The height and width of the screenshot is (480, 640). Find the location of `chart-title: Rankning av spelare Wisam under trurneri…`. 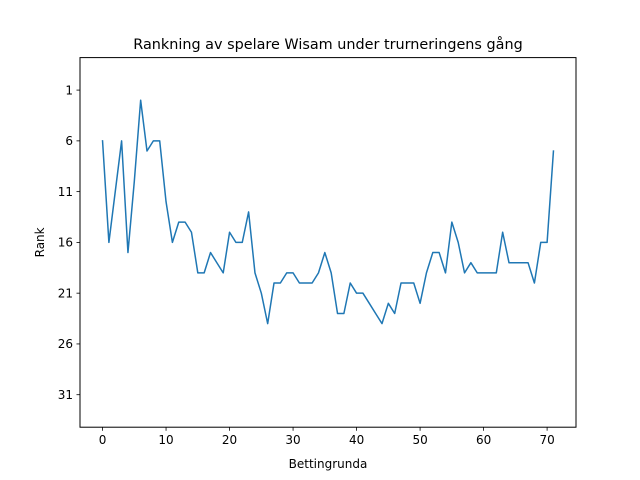

chart-title: Rankning av spelare Wisam under trurneri… is located at coordinates (327, 44).